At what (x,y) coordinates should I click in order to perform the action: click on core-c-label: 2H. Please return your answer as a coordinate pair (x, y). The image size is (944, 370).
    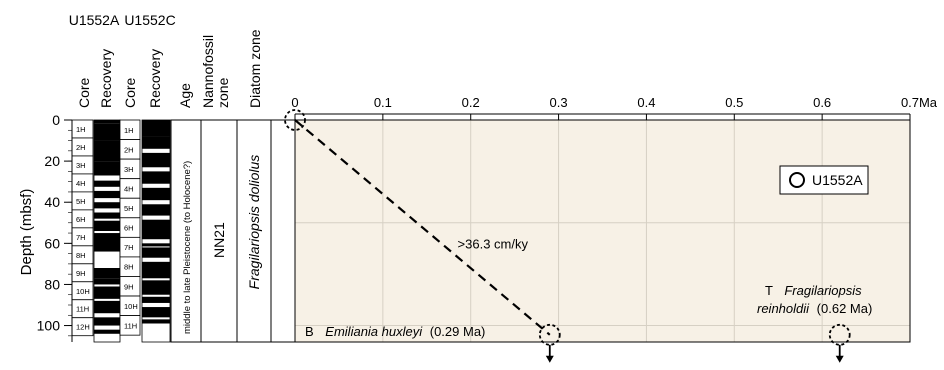
    Looking at the image, I should click on (129, 149).